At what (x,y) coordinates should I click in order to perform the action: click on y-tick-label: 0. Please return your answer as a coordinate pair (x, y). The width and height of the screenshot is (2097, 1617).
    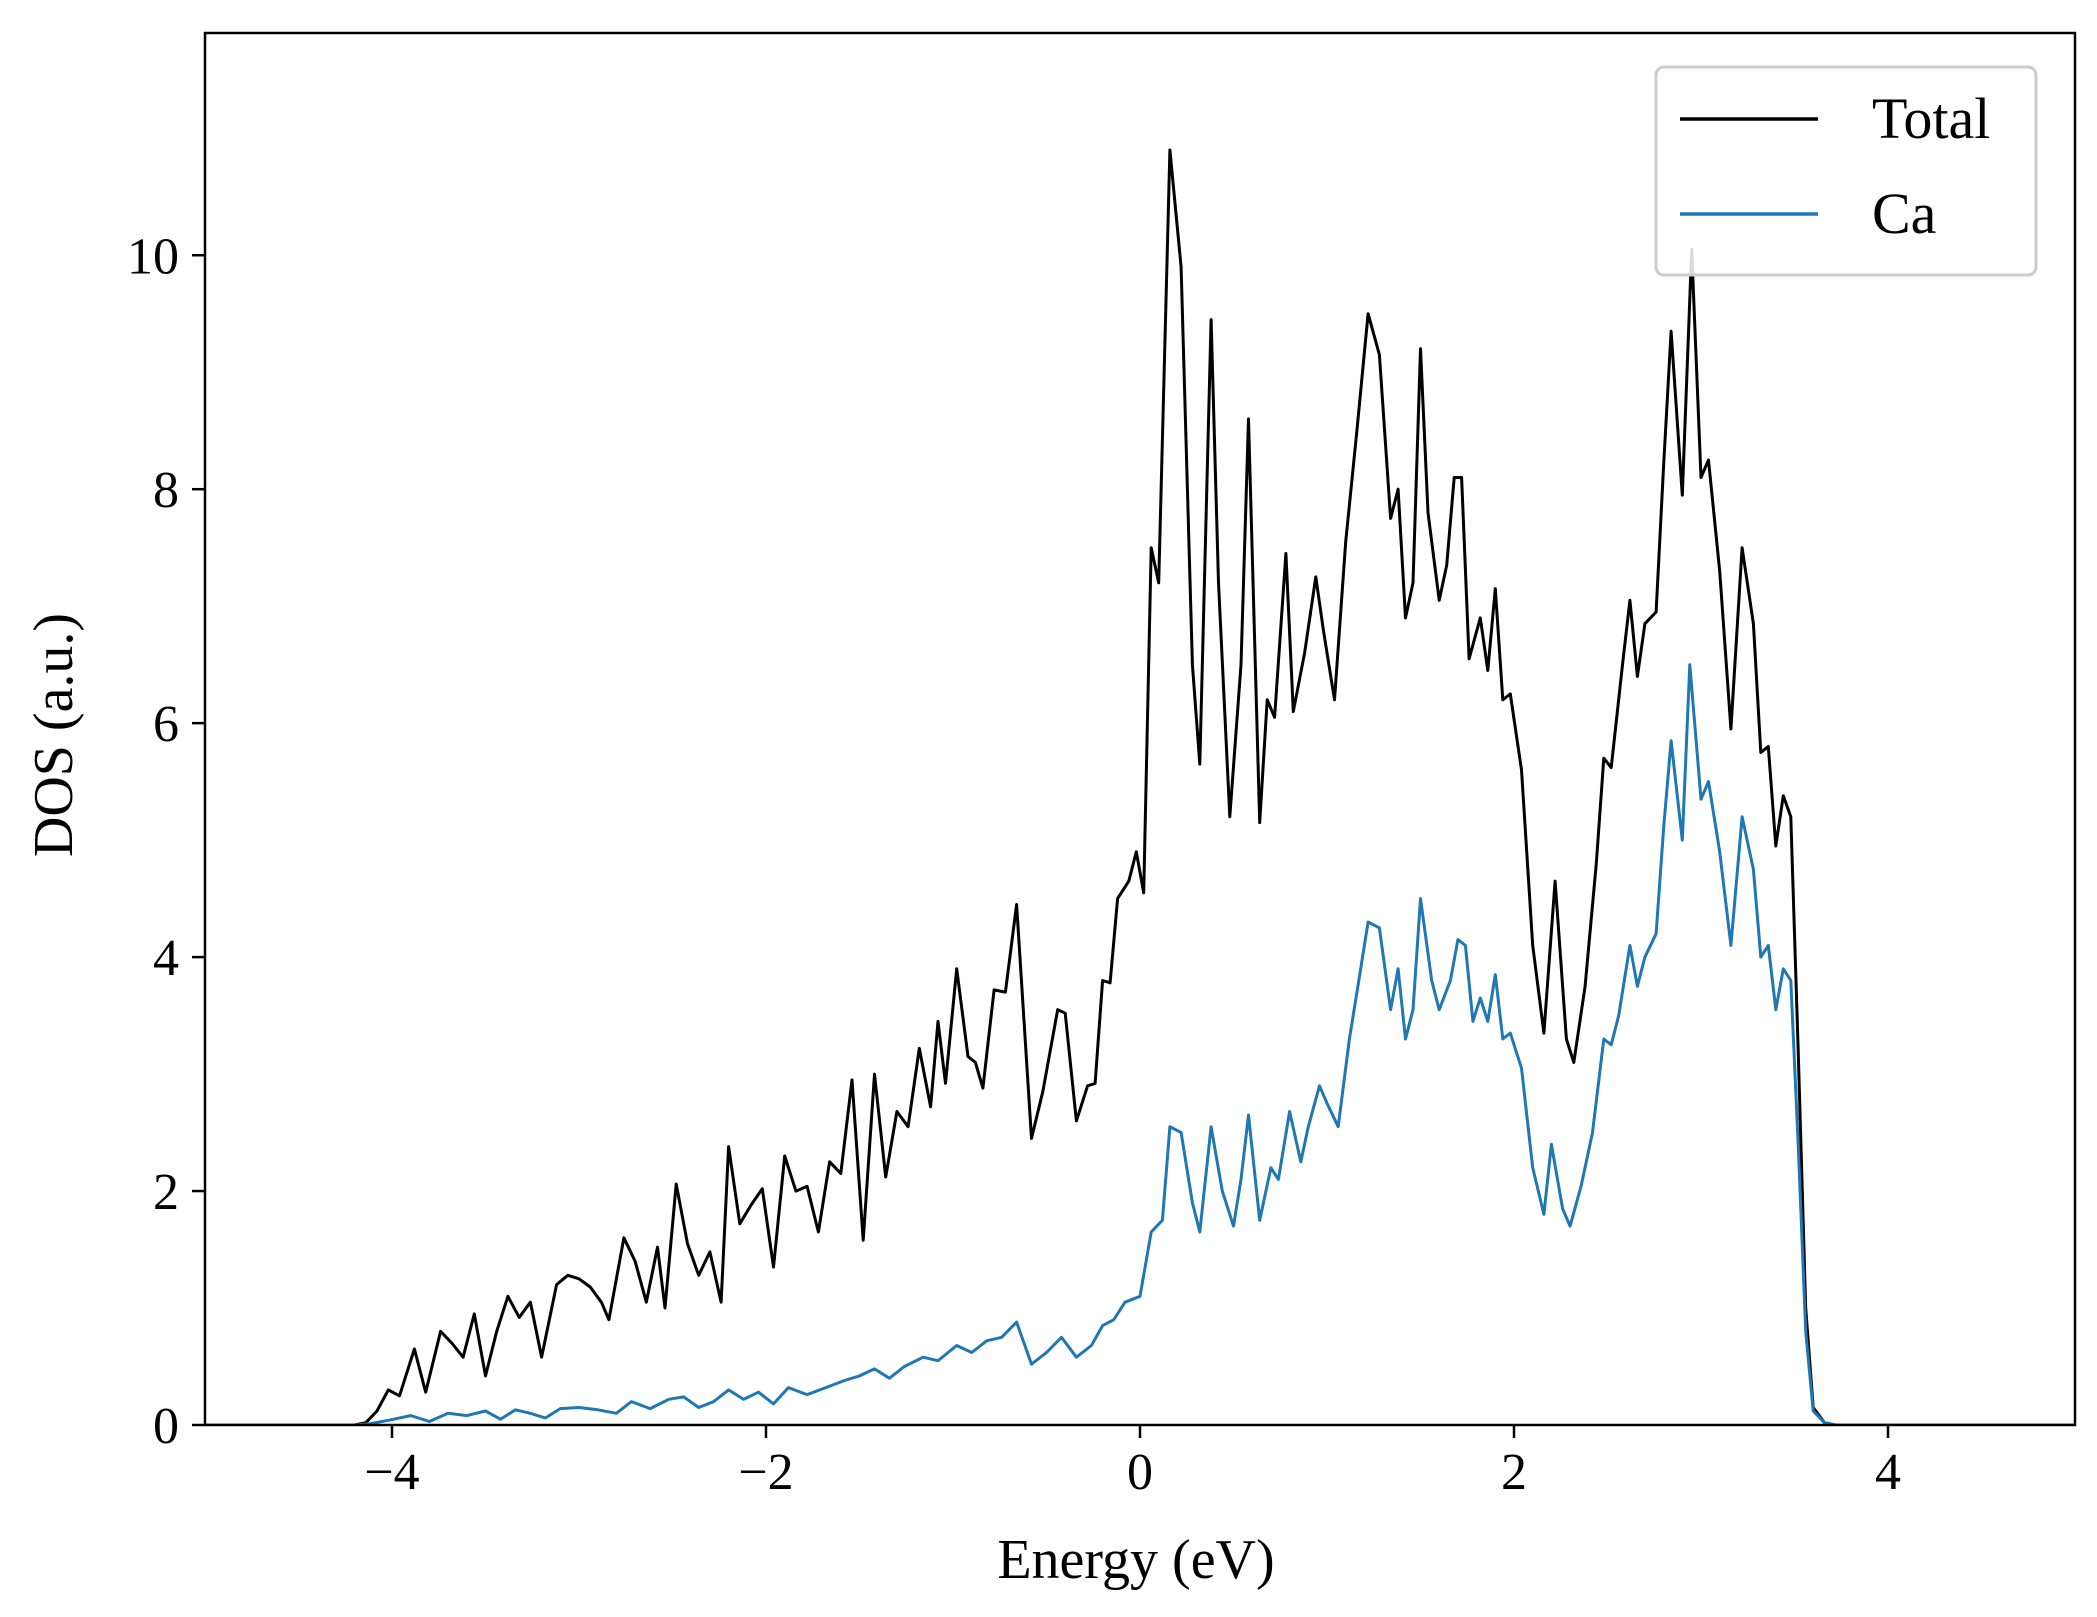
    Looking at the image, I should click on (166, 1426).